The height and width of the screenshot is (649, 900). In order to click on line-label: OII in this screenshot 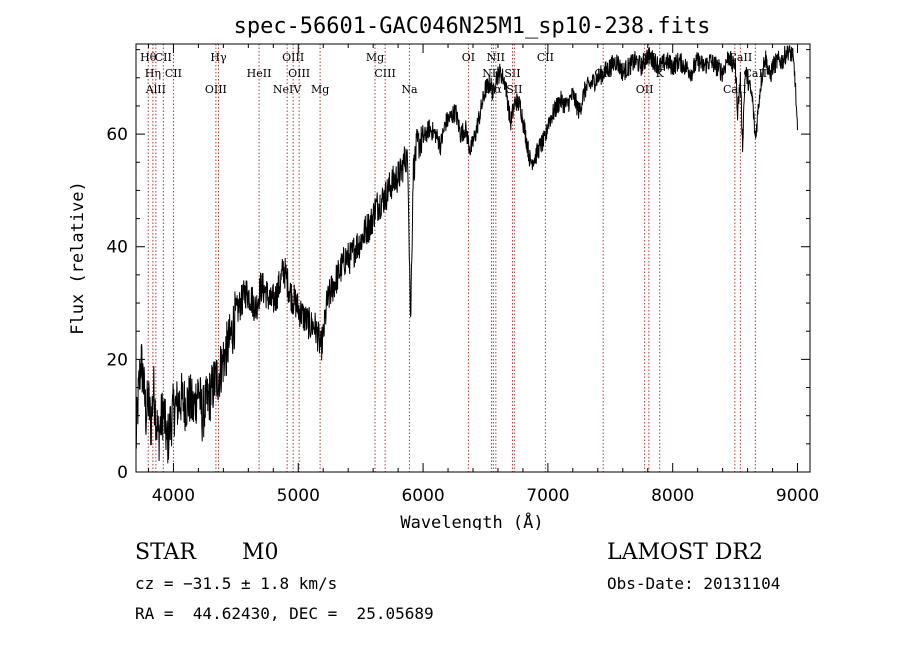, I will do `click(645, 89)`.